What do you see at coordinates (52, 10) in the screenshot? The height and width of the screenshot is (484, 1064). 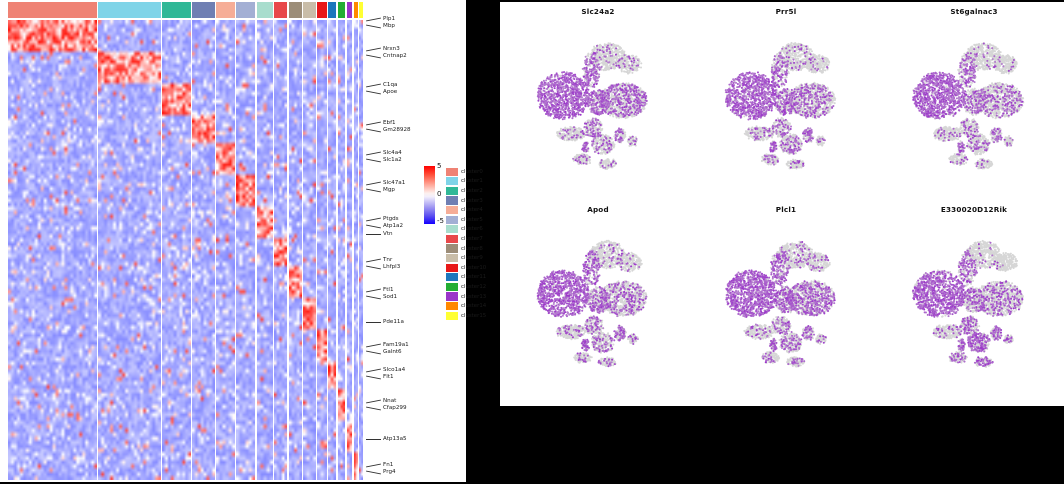 I see `cluster-anno-cluster0` at bounding box center [52, 10].